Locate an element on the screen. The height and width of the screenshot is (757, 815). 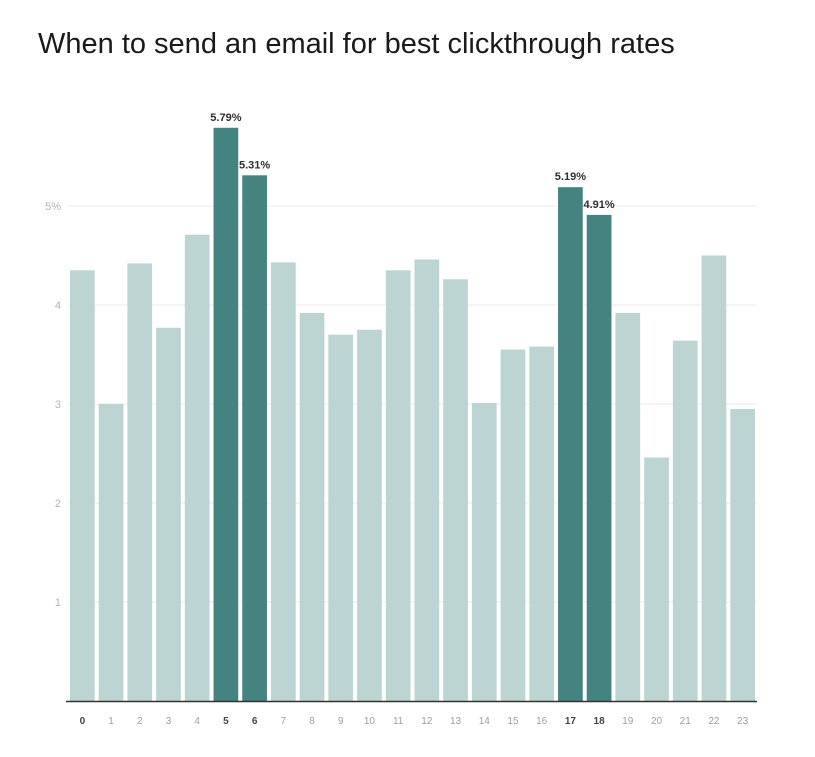
y-tick-label: 1 is located at coordinates (58, 603).